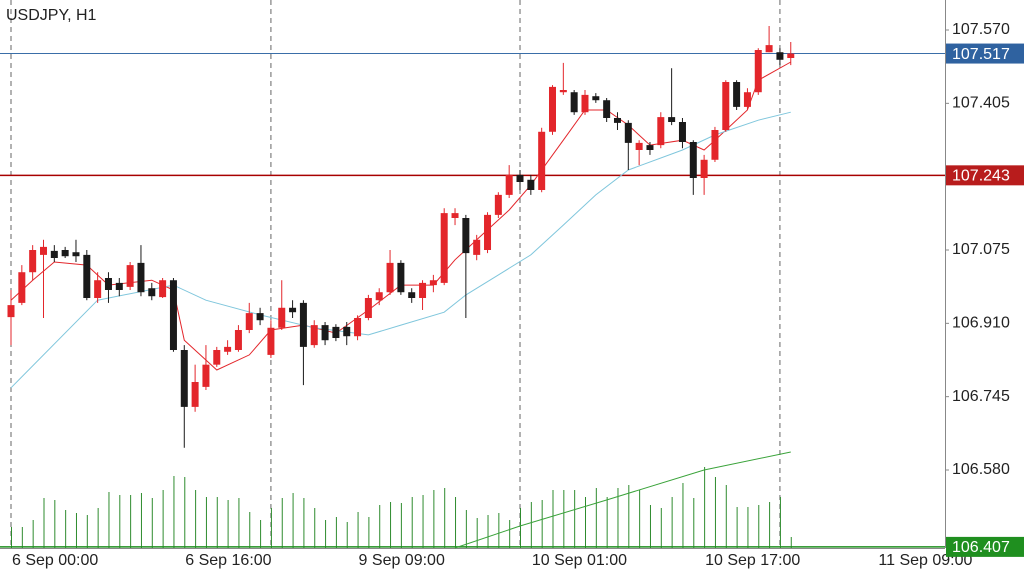 This screenshot has width=1024, height=577. Describe the element at coordinates (981, 323) in the screenshot. I see `y-tick-label: 106.910` at that location.